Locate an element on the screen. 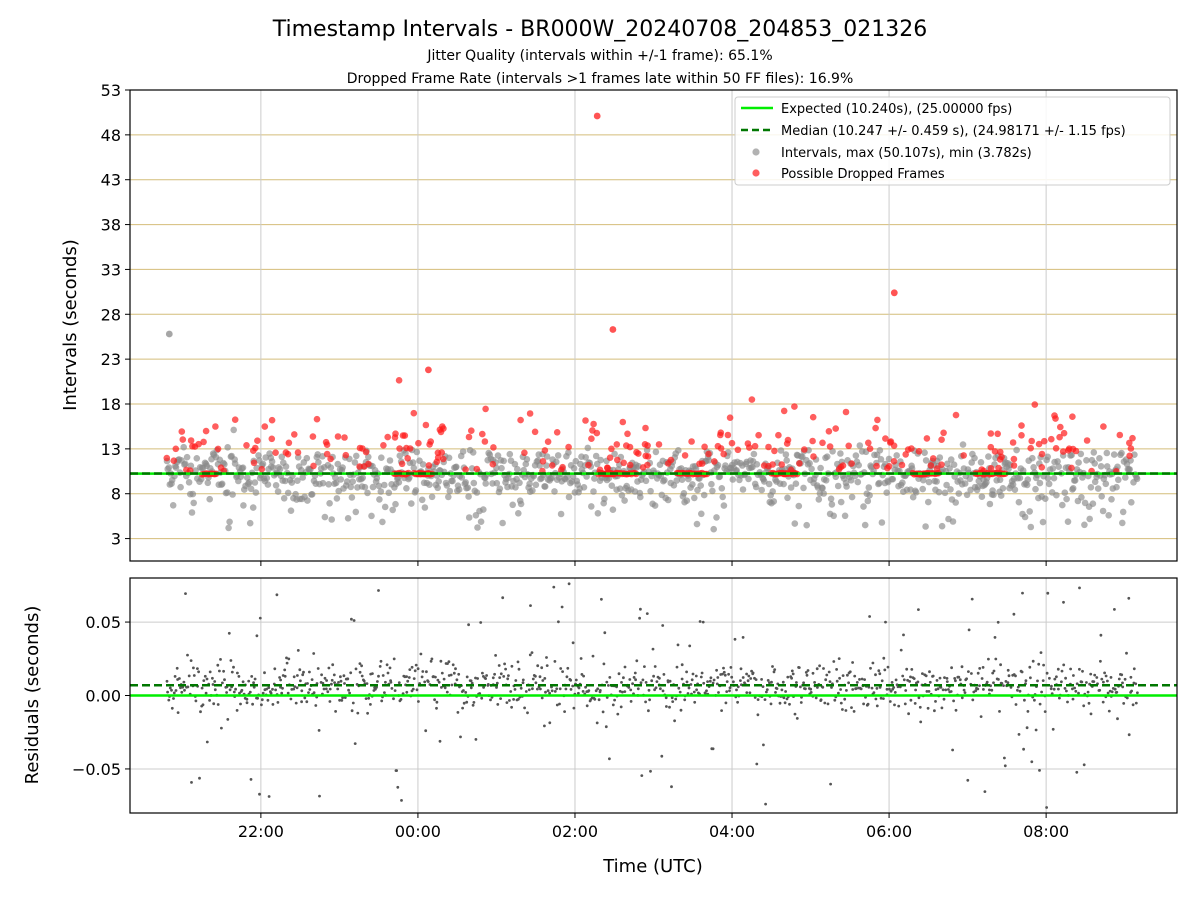  intervals-y-axis-label: Intervals (seconds) is located at coordinates (70, 325).